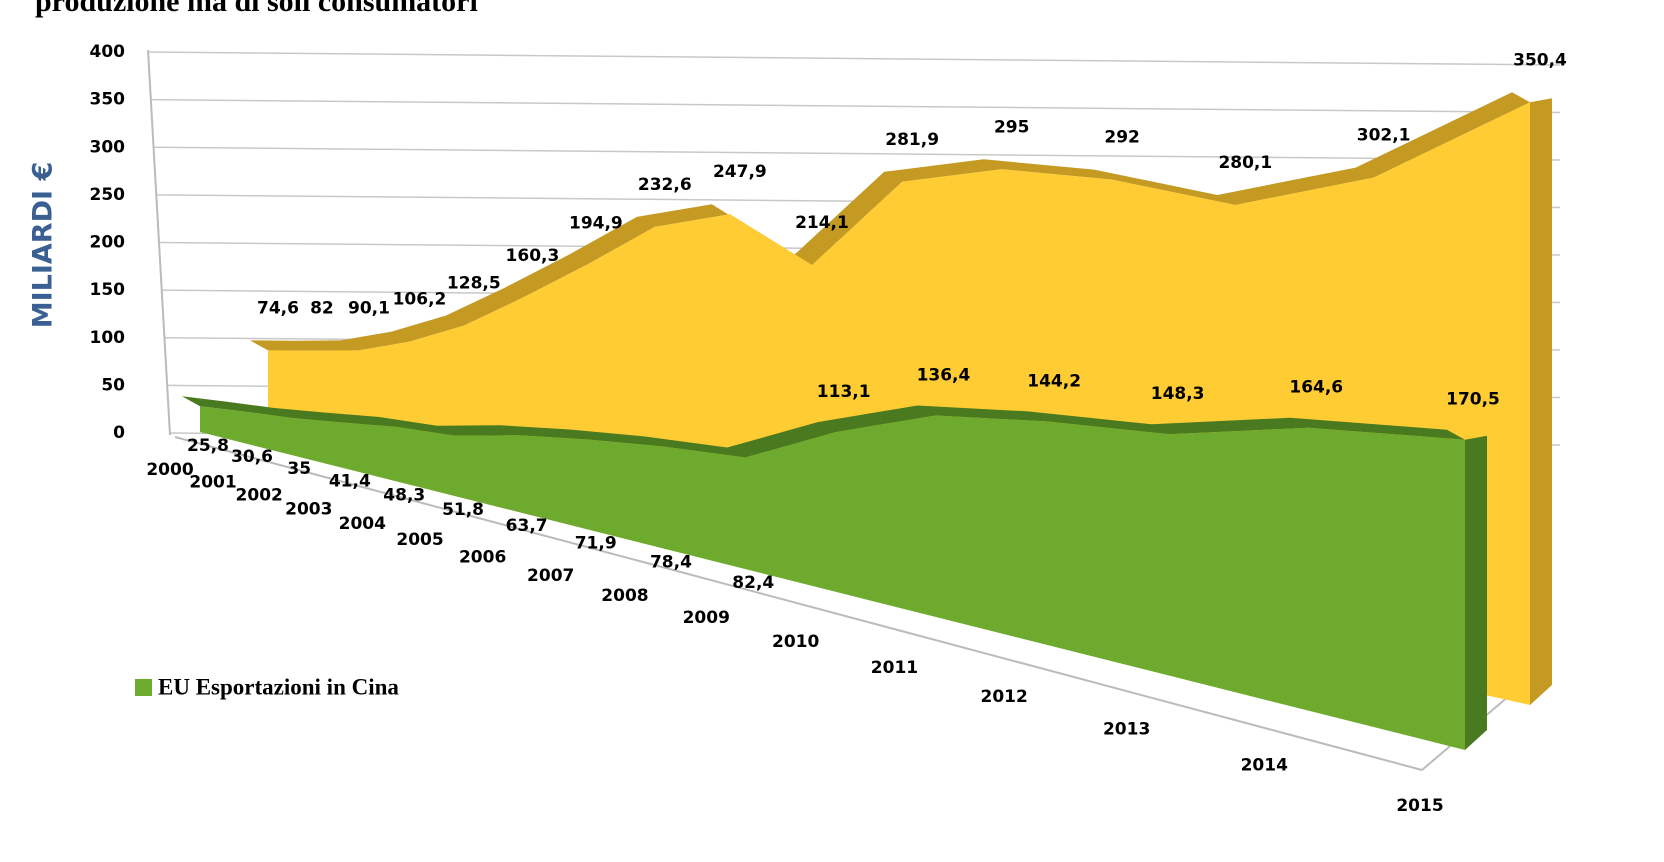  I want to click on y-tick-label: 0, so click(119, 433).